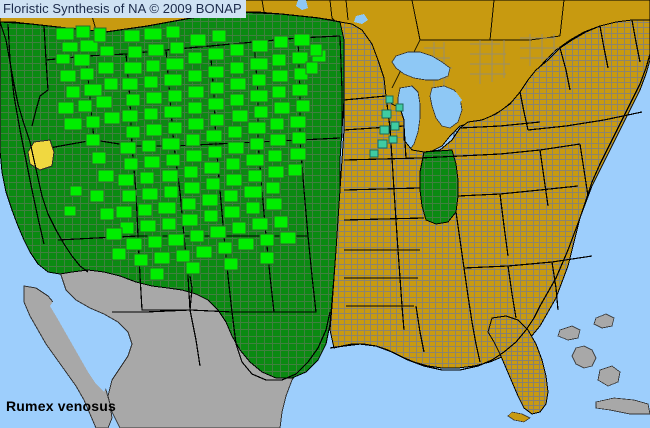 Image resolution: width=650 pixels, height=428 pixels. What do you see at coordinates (421, 66) in the screenshot?
I see `lake-superior` at bounding box center [421, 66].